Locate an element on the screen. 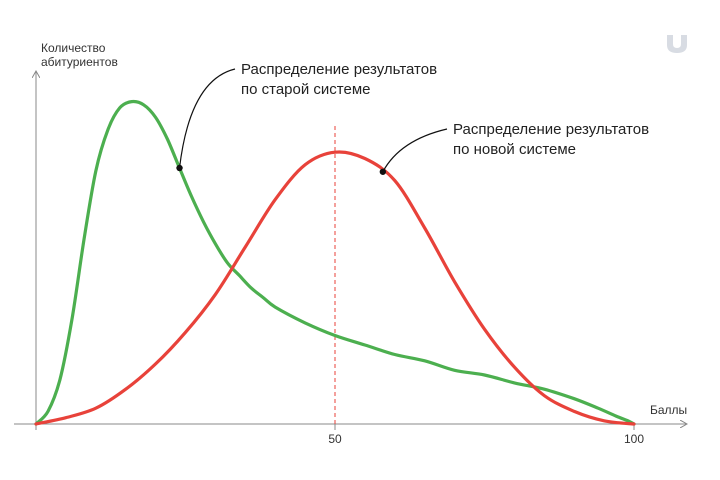 Image resolution: width=720 pixels, height=480 pixels. series-0-label: Распределение результатов is located at coordinates (339, 69).